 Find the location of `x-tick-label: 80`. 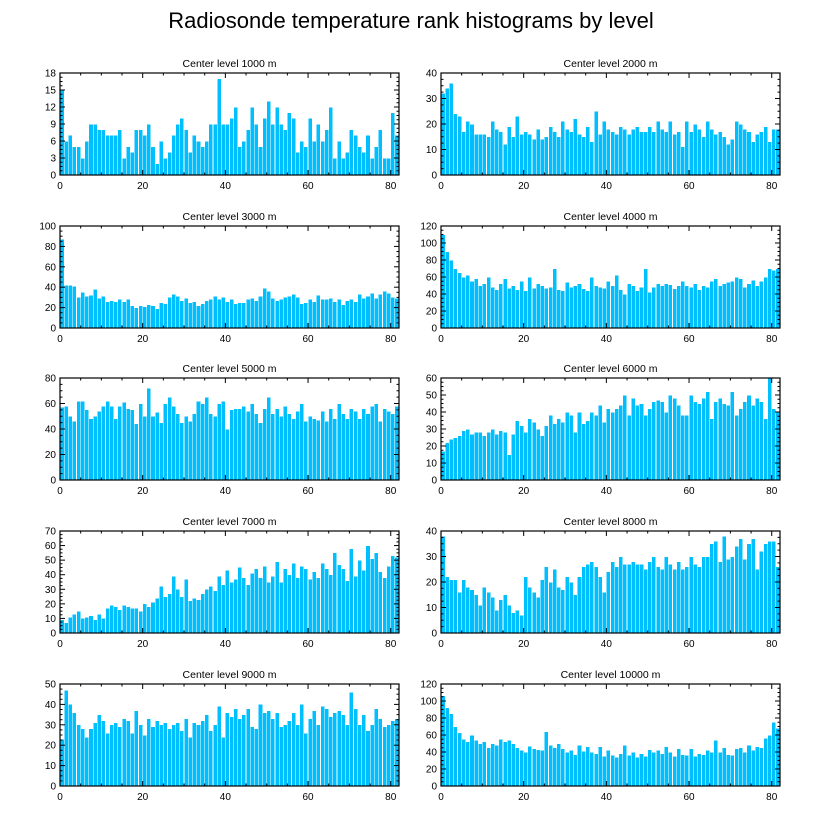

x-tick-label: 80 is located at coordinates (391, 797).